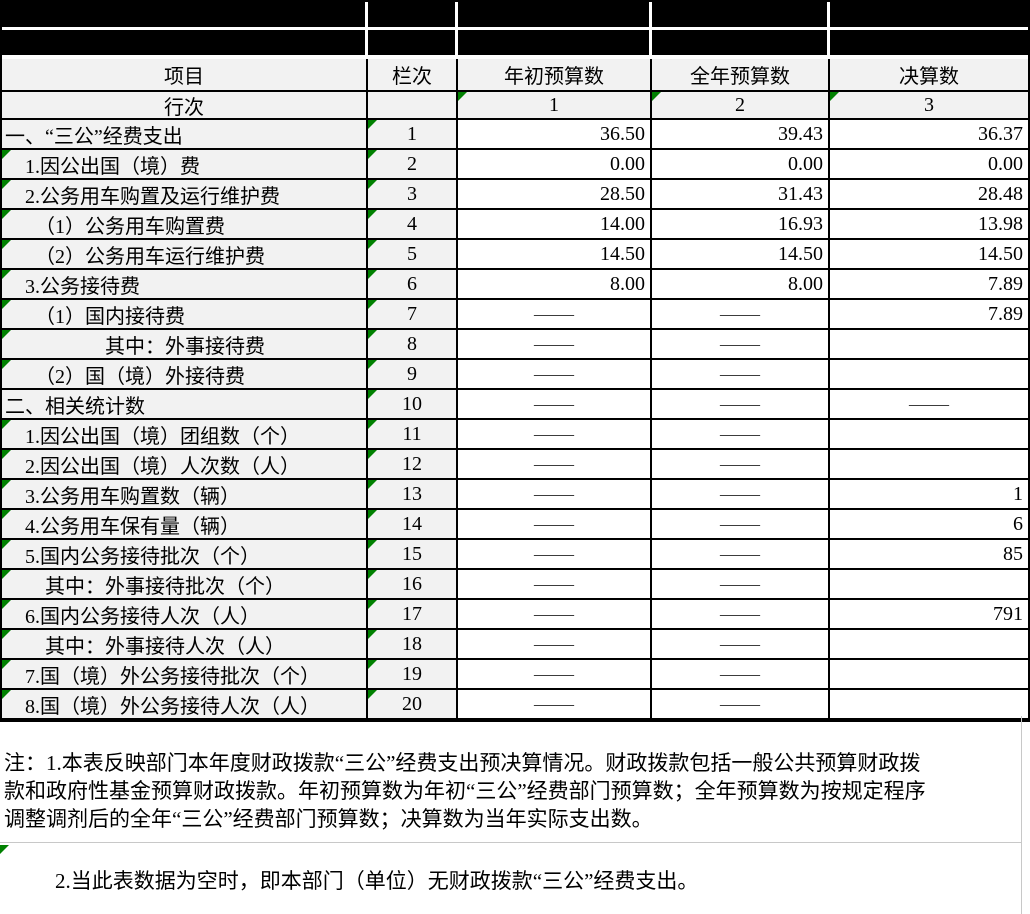  Describe the element at coordinates (741, 284) in the screenshot. I see `full-year-budget-value-cell: 8.00` at that location.